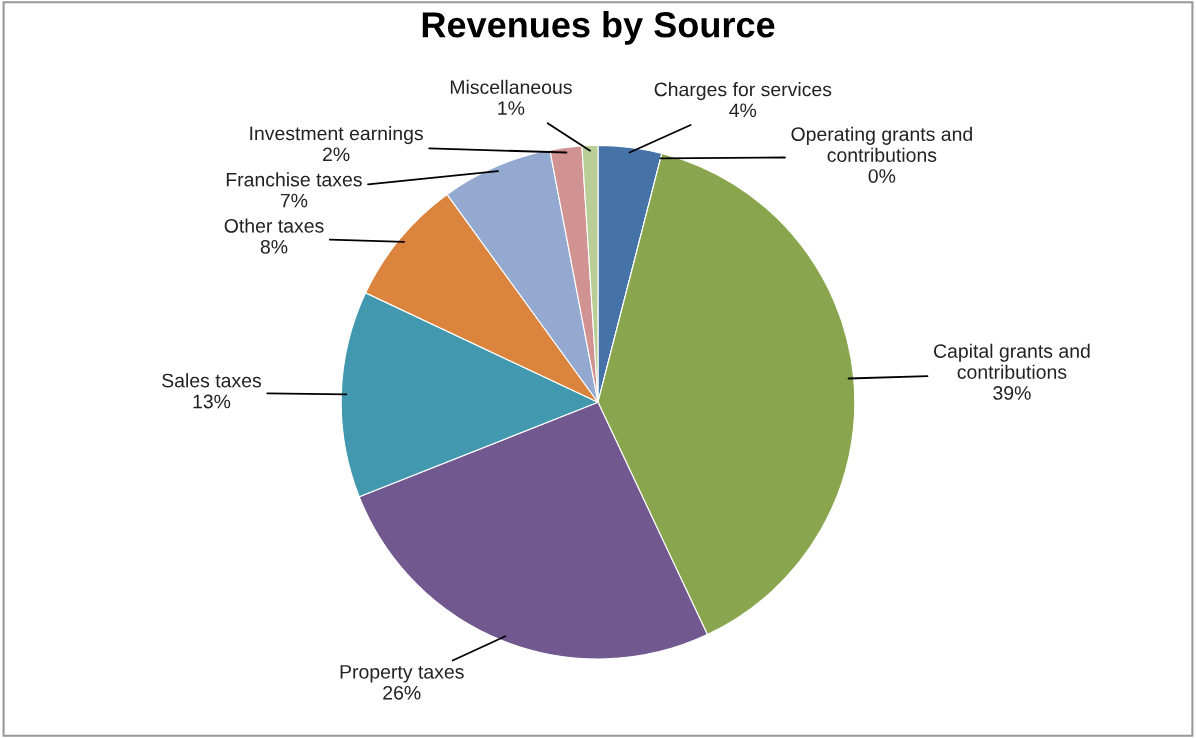 This screenshot has height=738, width=1196. Describe the element at coordinates (336, 154) in the screenshot. I see `data-label: 2%` at that location.